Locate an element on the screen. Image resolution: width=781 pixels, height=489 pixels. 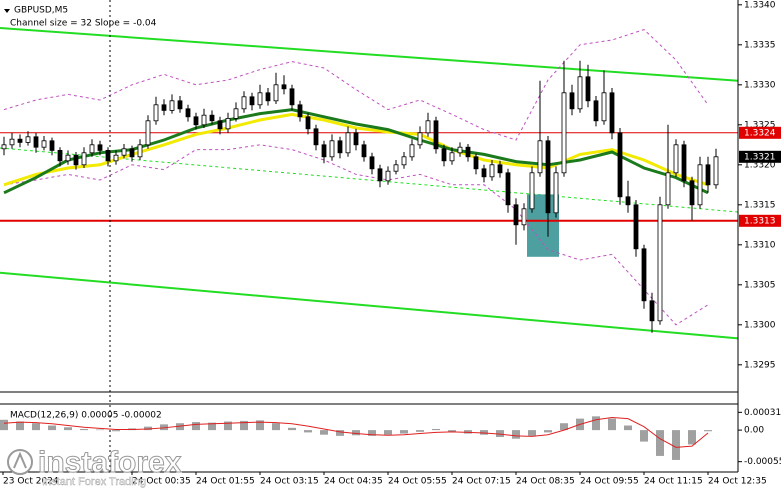
y-tick-label: 1.3315 is located at coordinates (760, 205).